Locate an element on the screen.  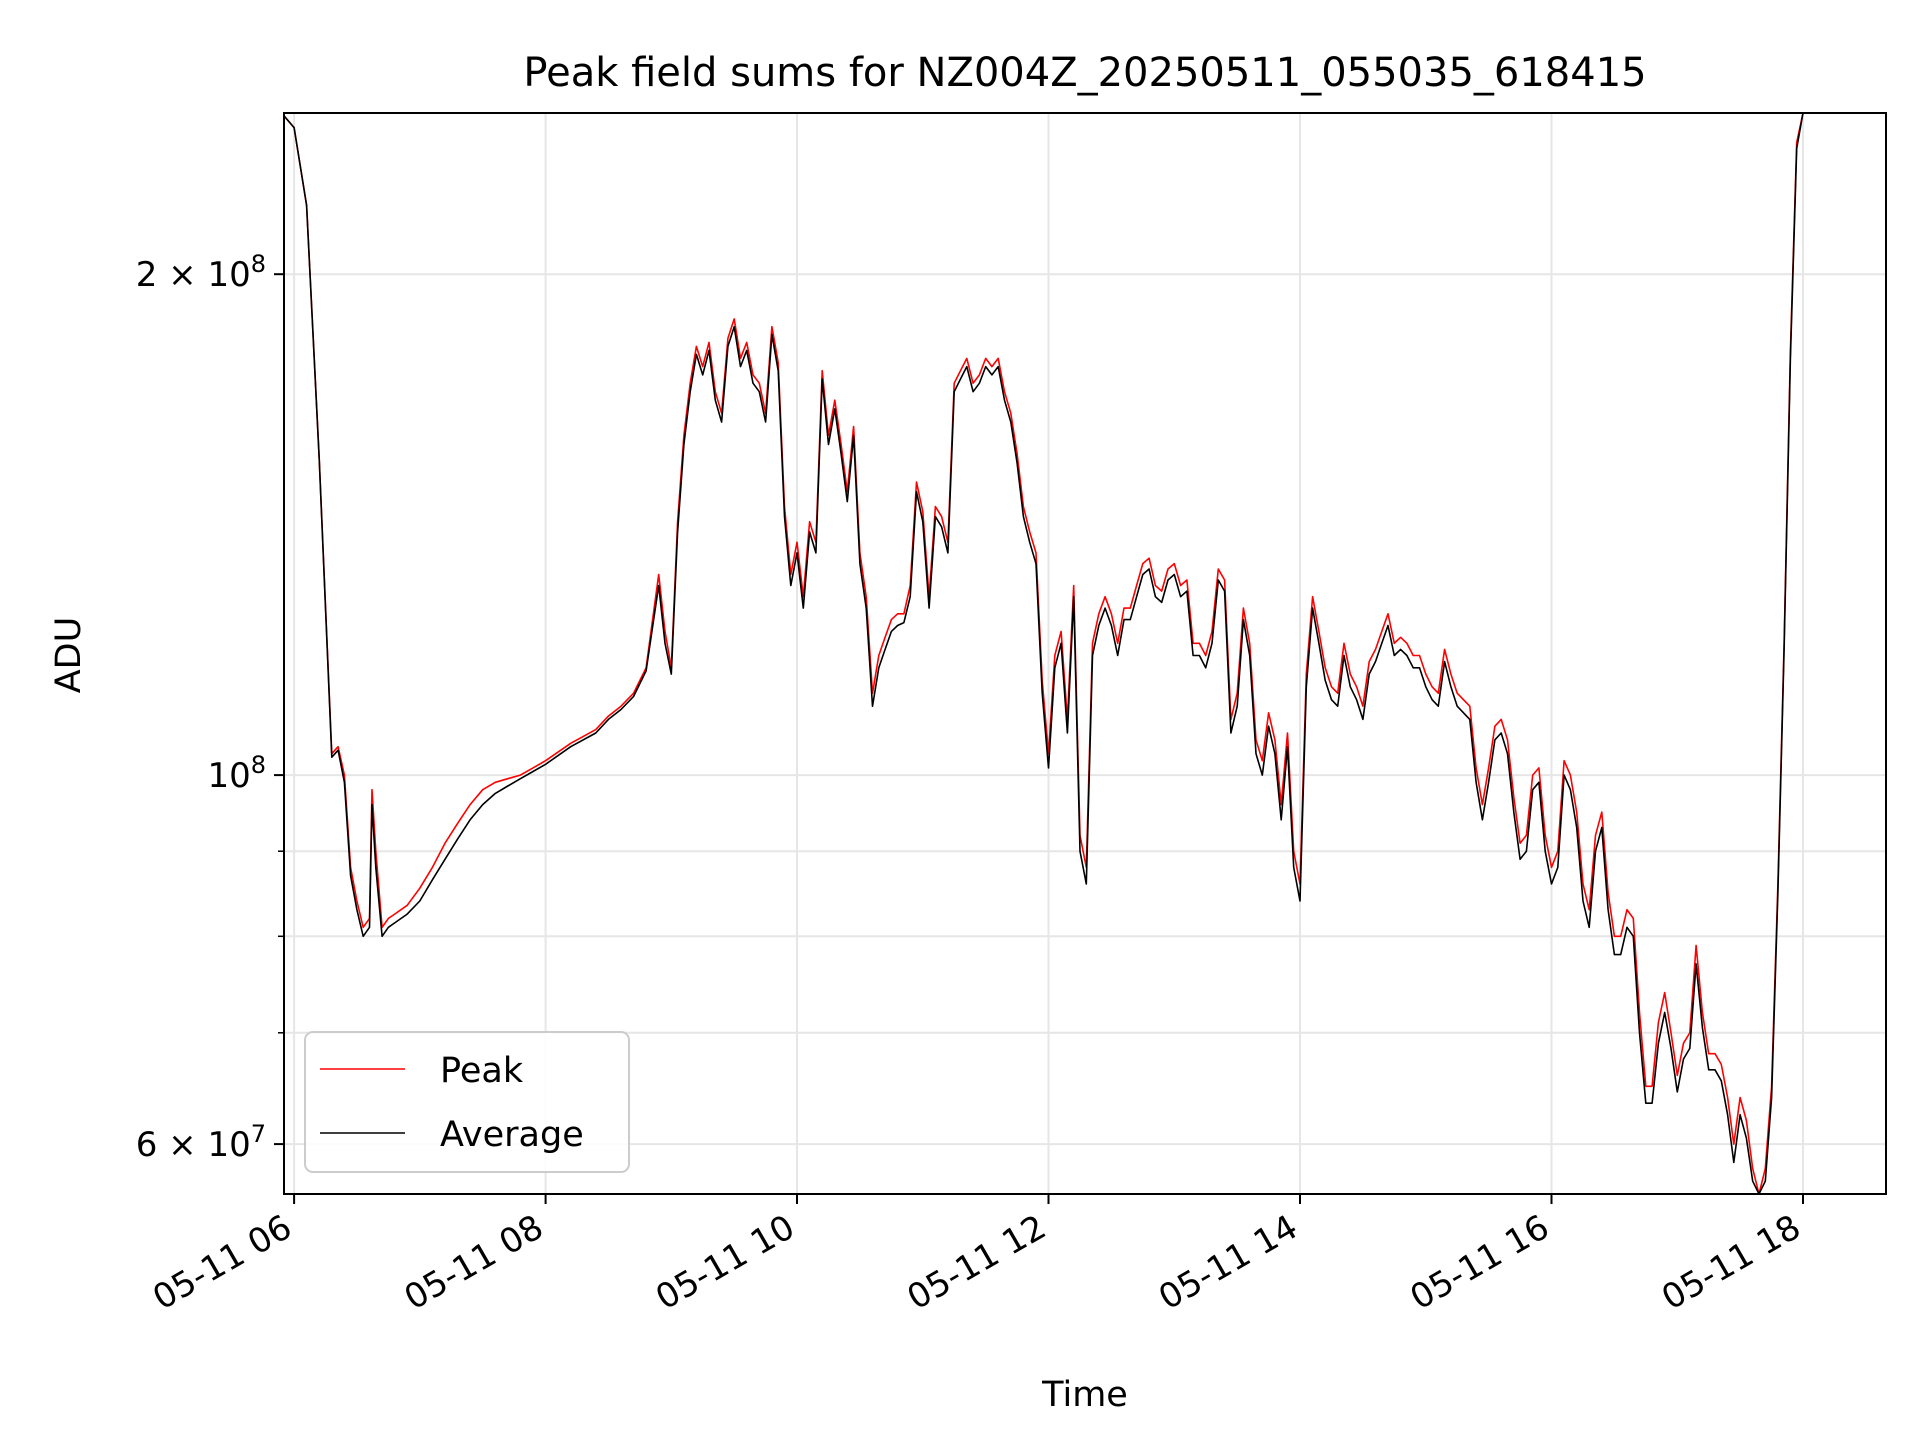
legend-label-average: Average is located at coordinates (512, 1135).